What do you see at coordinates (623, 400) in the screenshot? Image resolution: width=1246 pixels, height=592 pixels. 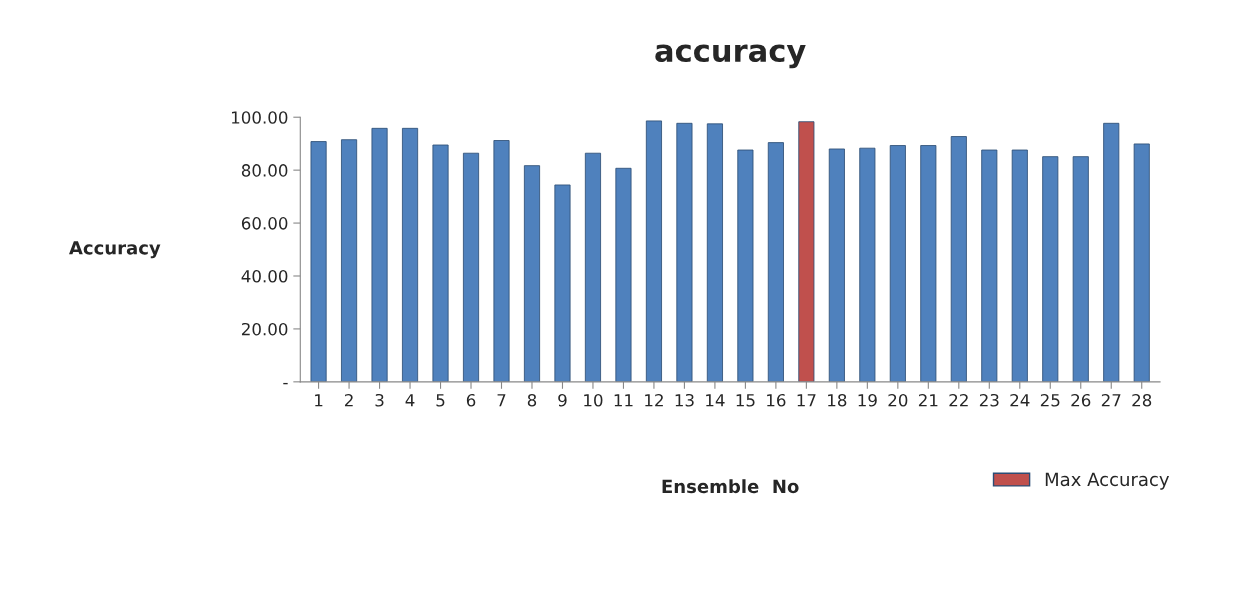 I see `x-tick-label: 11` at bounding box center [623, 400].